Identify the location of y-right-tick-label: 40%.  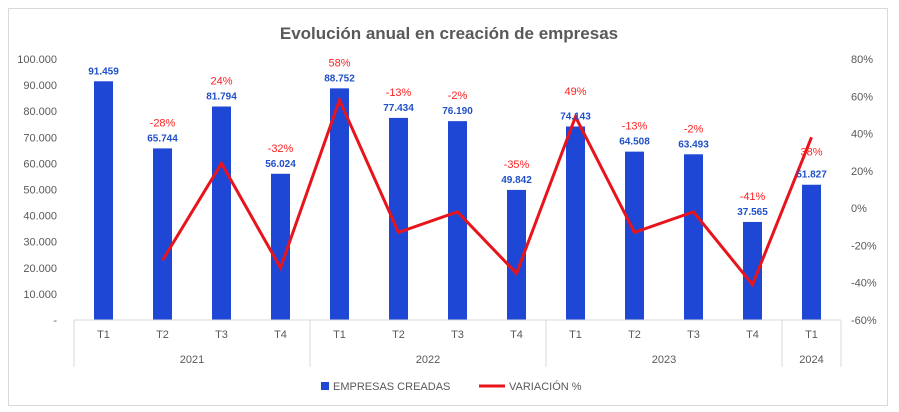
(862, 135).